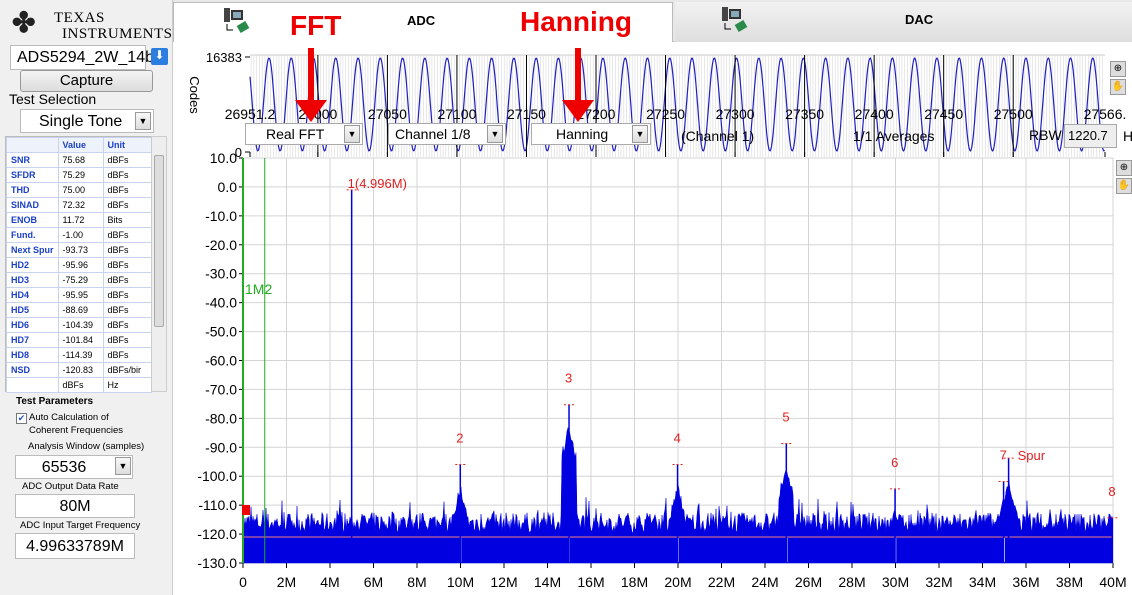 Image resolution: width=1132 pixels, height=595 pixels. What do you see at coordinates (80, 310) in the screenshot?
I see `metric-value: -88.69` at bounding box center [80, 310].